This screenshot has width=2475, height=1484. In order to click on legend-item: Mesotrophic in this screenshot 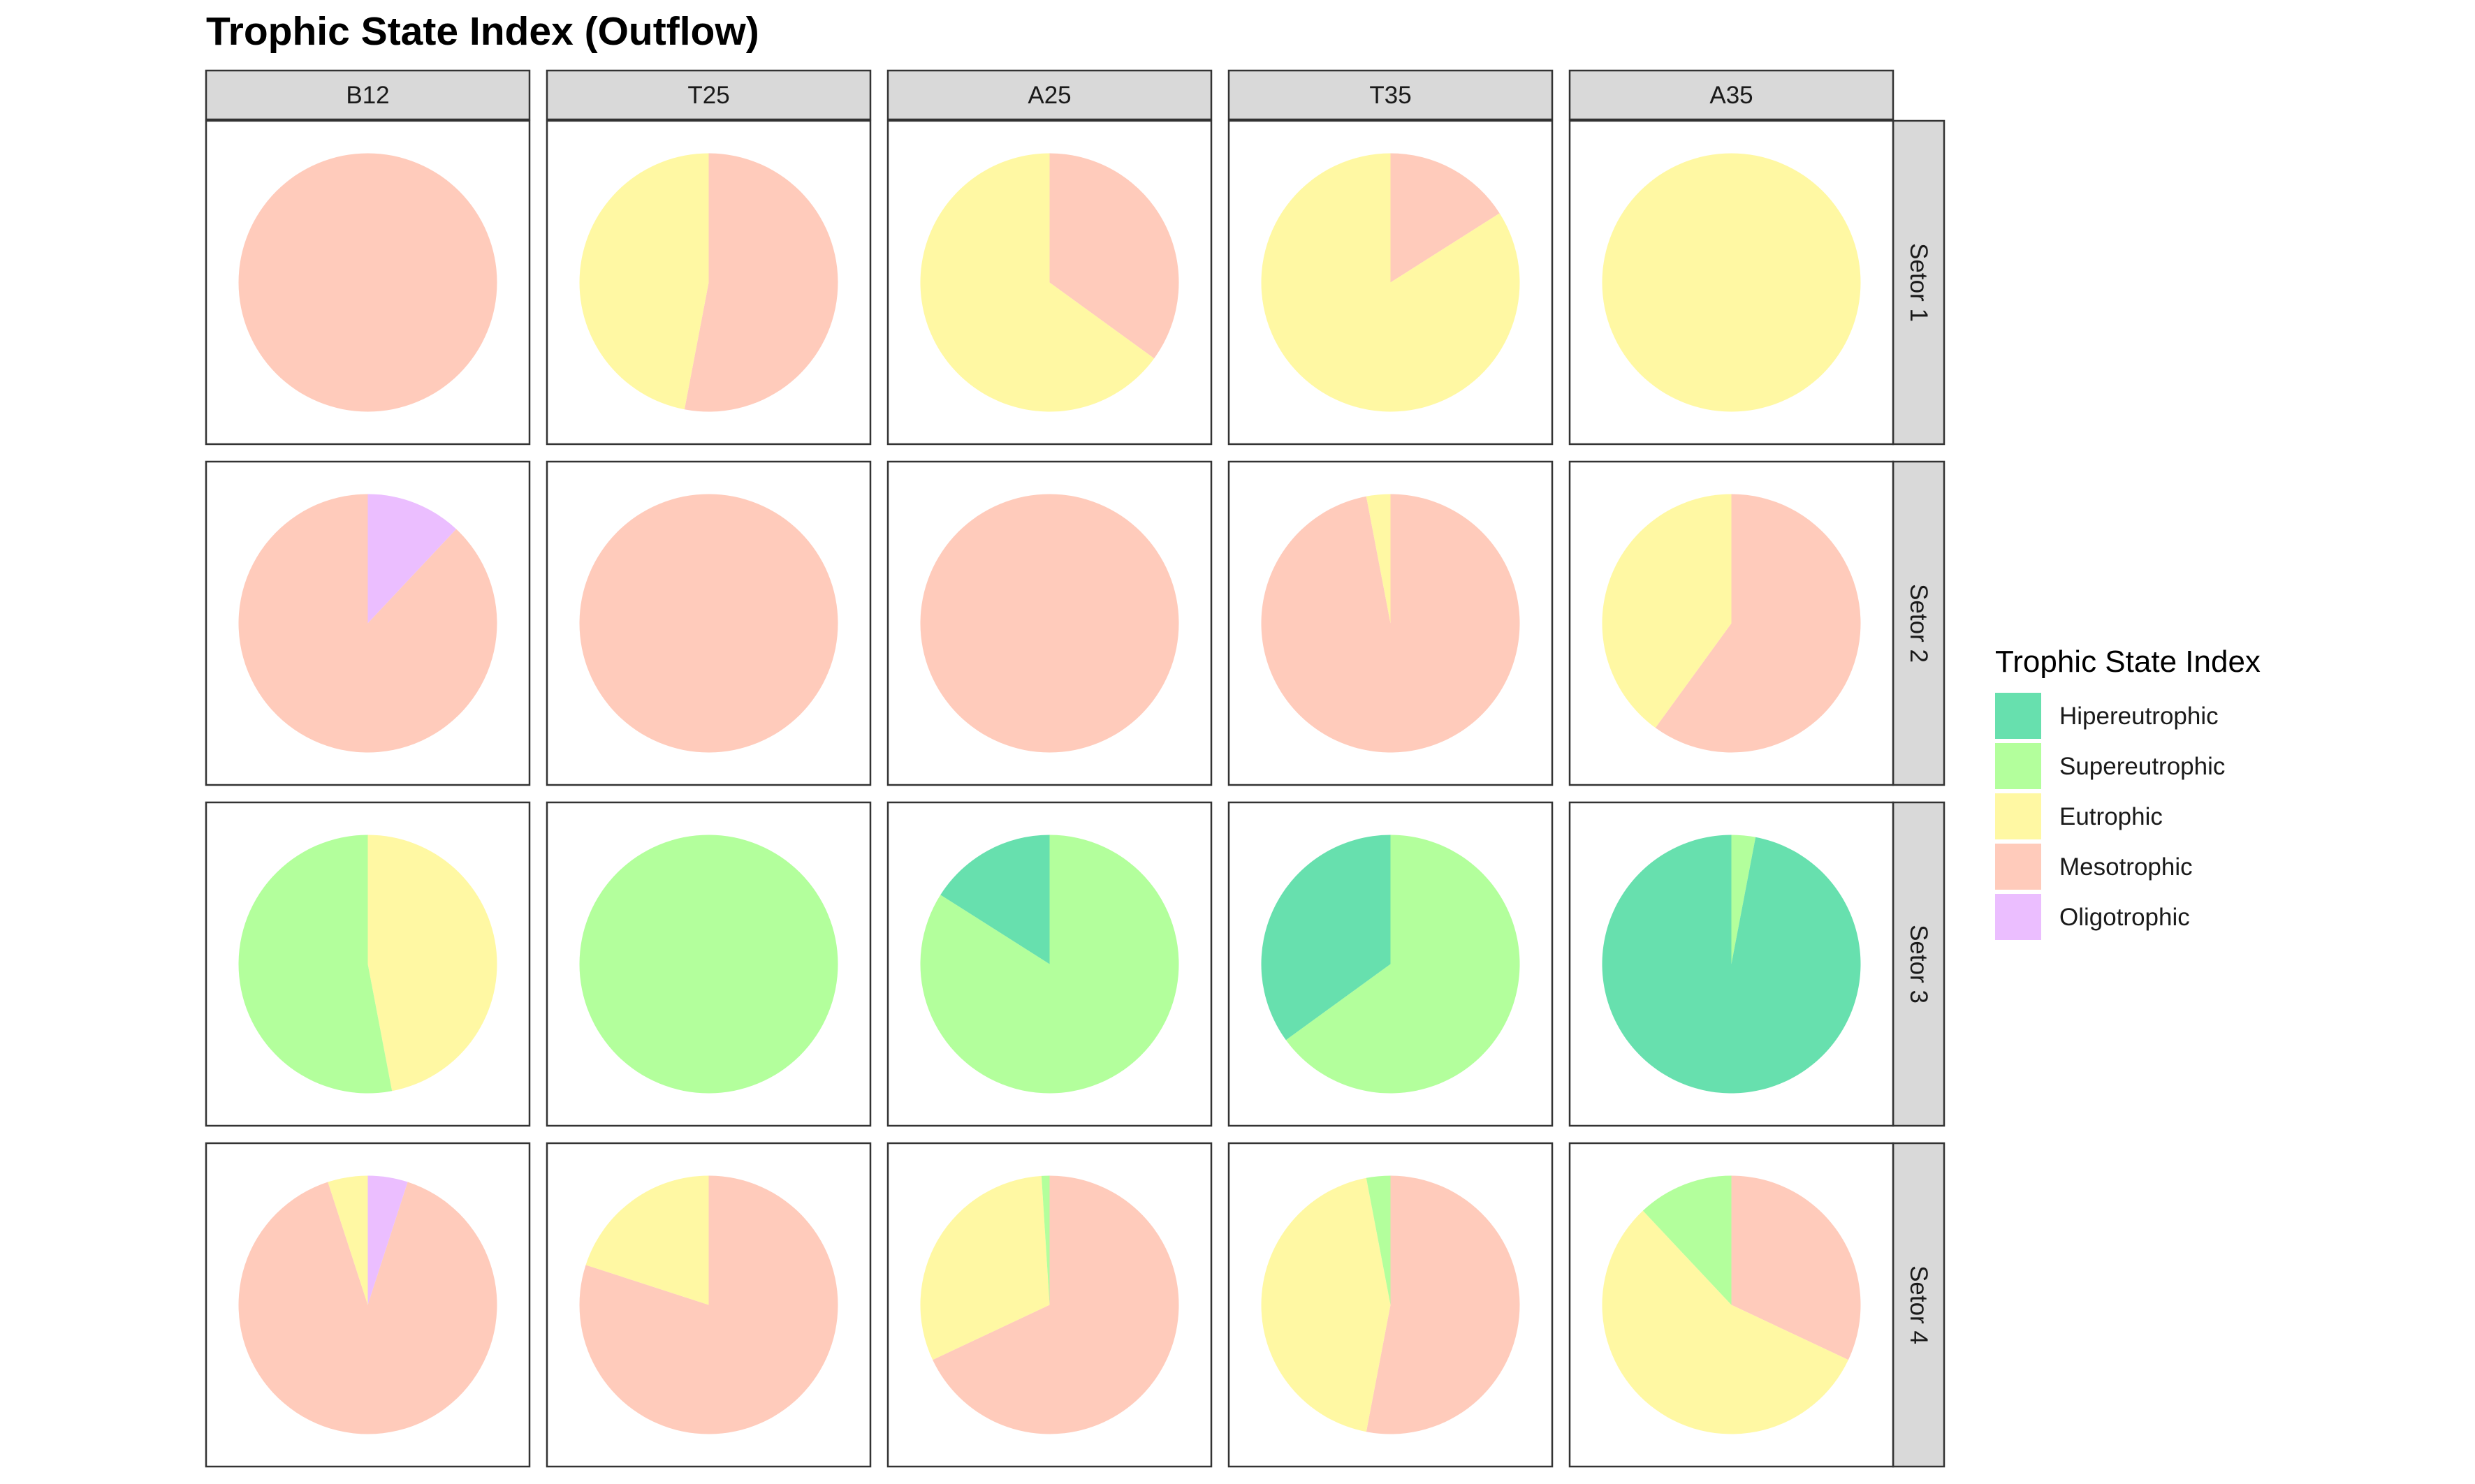, I will do `click(2094, 867)`.